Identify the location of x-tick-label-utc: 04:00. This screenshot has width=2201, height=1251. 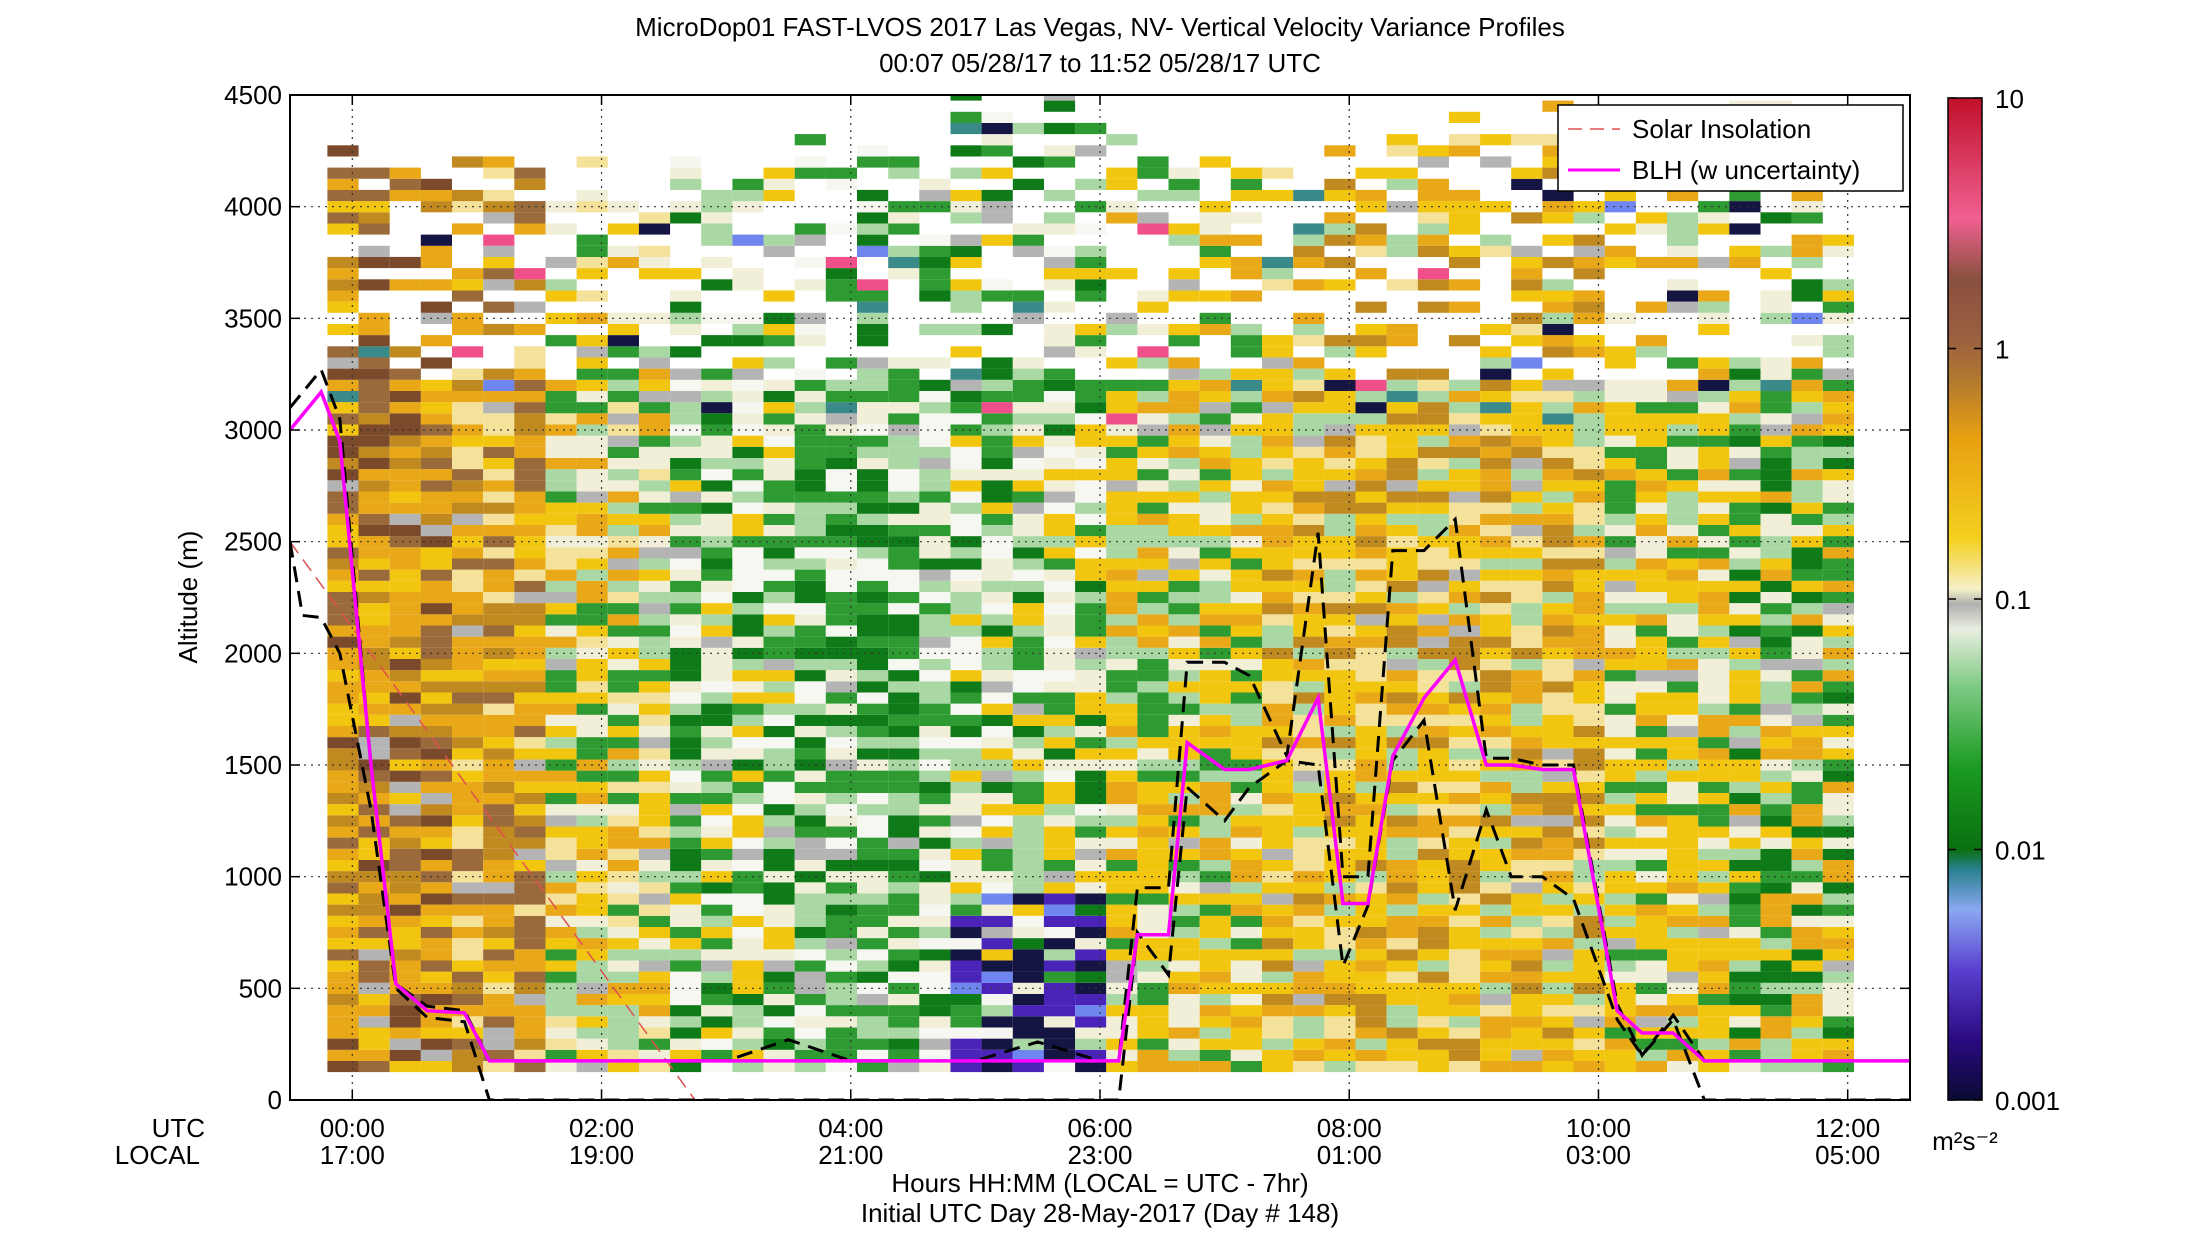
(850, 1128).